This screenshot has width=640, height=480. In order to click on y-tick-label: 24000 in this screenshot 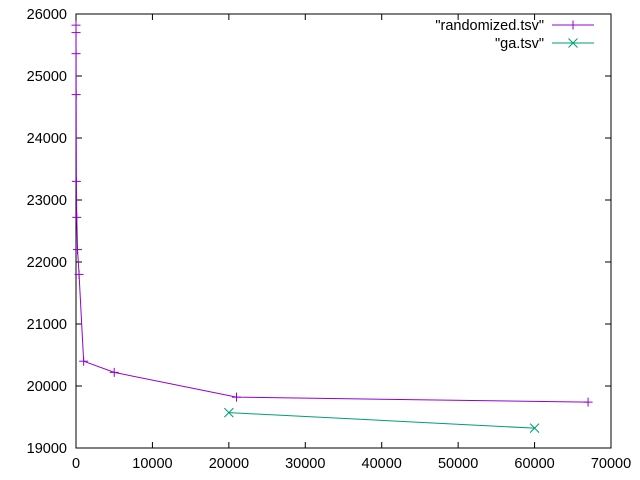, I will do `click(47, 139)`.